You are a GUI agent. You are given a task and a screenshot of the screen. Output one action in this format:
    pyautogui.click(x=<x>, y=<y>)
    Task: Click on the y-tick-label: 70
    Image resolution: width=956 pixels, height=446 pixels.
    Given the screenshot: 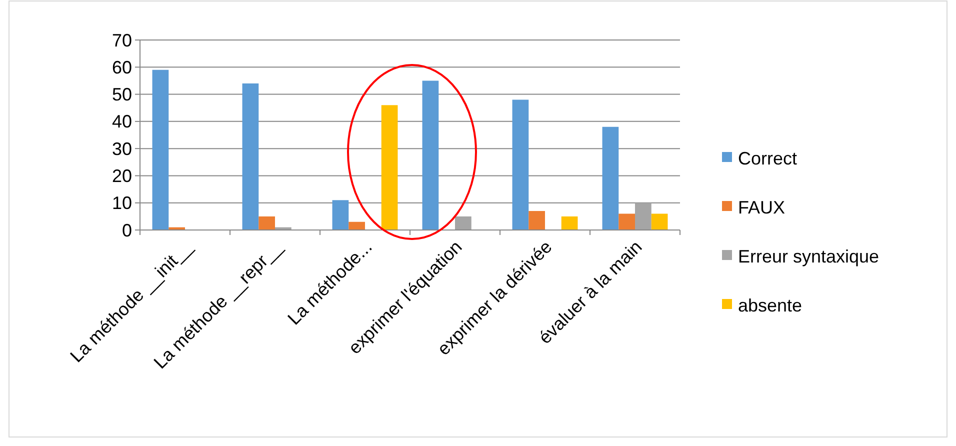 What is the action you would take?
    pyautogui.click(x=122, y=40)
    